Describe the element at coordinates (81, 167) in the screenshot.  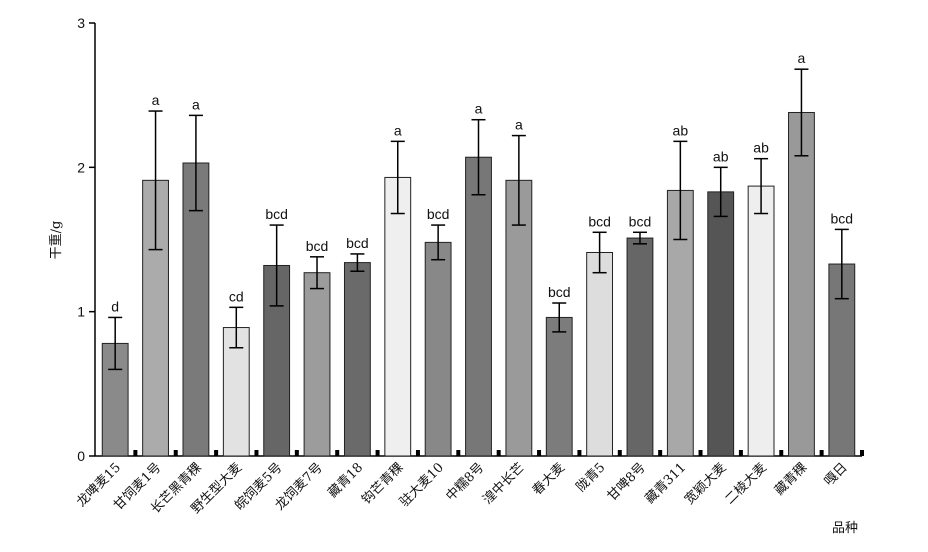
I see `y-tick-label: 2` at that location.